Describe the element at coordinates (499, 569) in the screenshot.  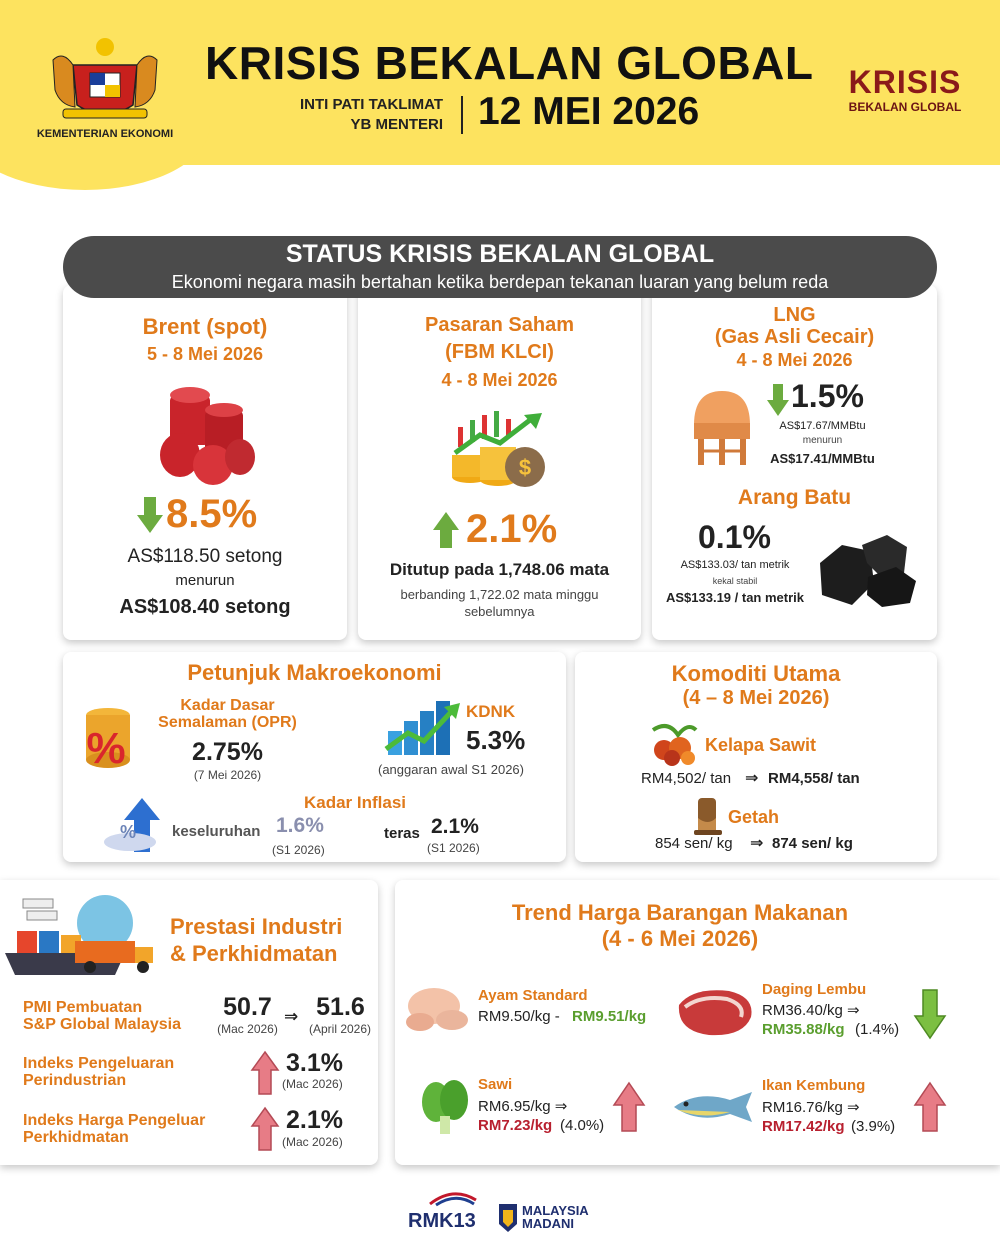
I see `close-value: Ditutup pada 1,748.06 mata` at that location.